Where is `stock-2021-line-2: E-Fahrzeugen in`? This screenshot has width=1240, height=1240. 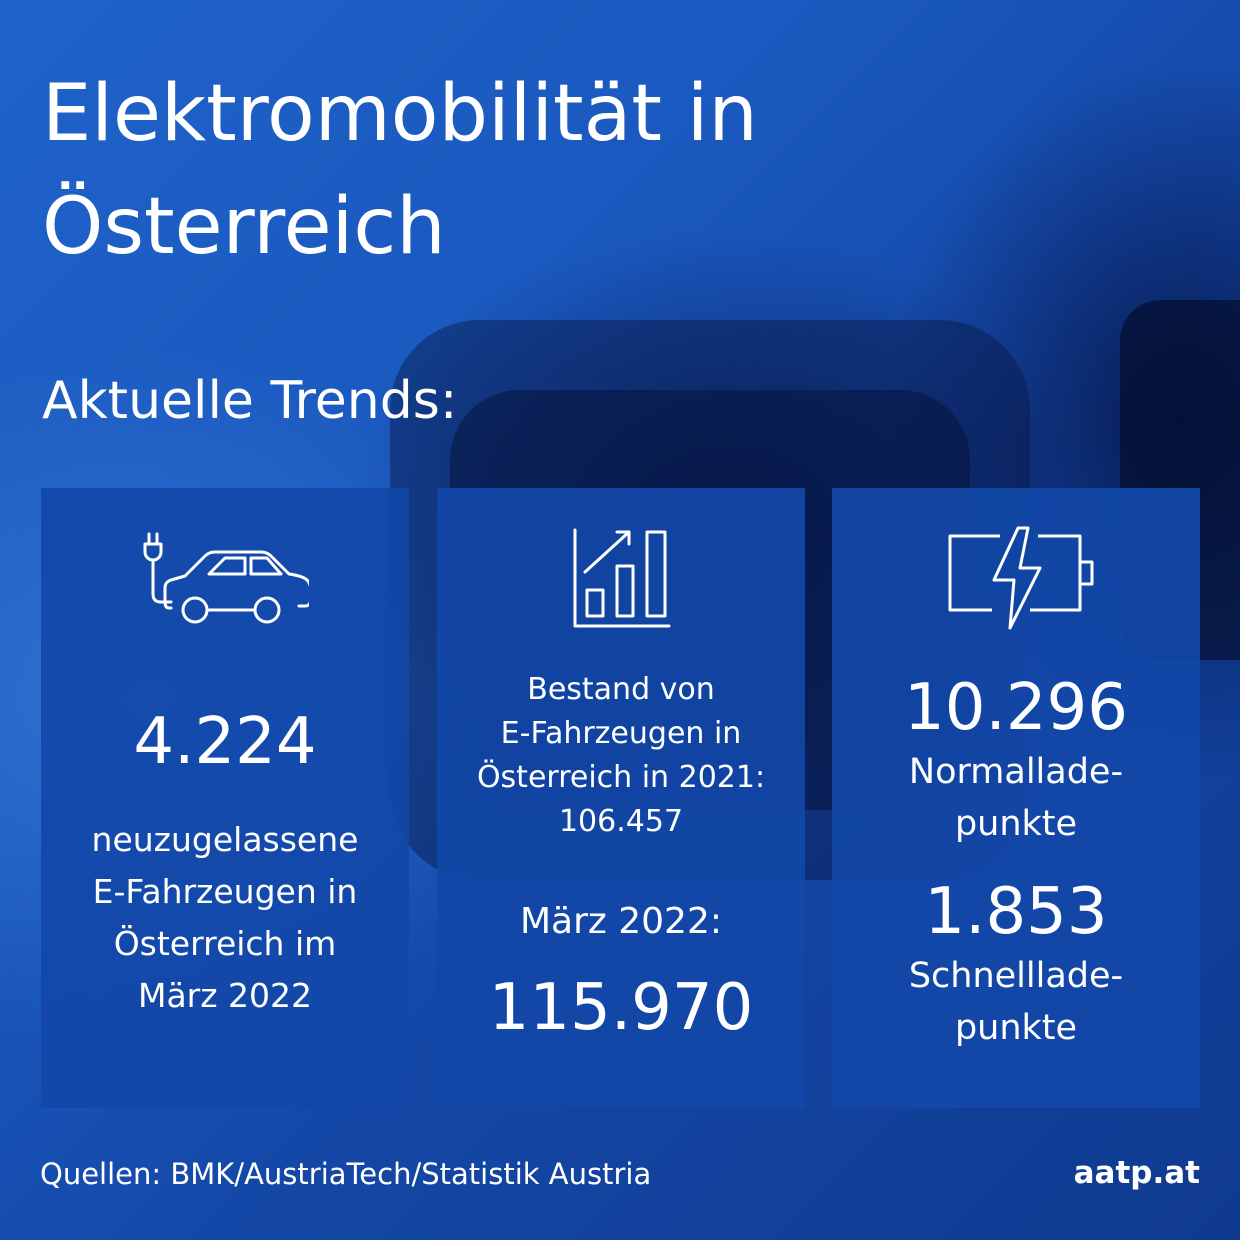 stock-2021-line-2: E-Fahrzeugen in is located at coordinates (621, 733).